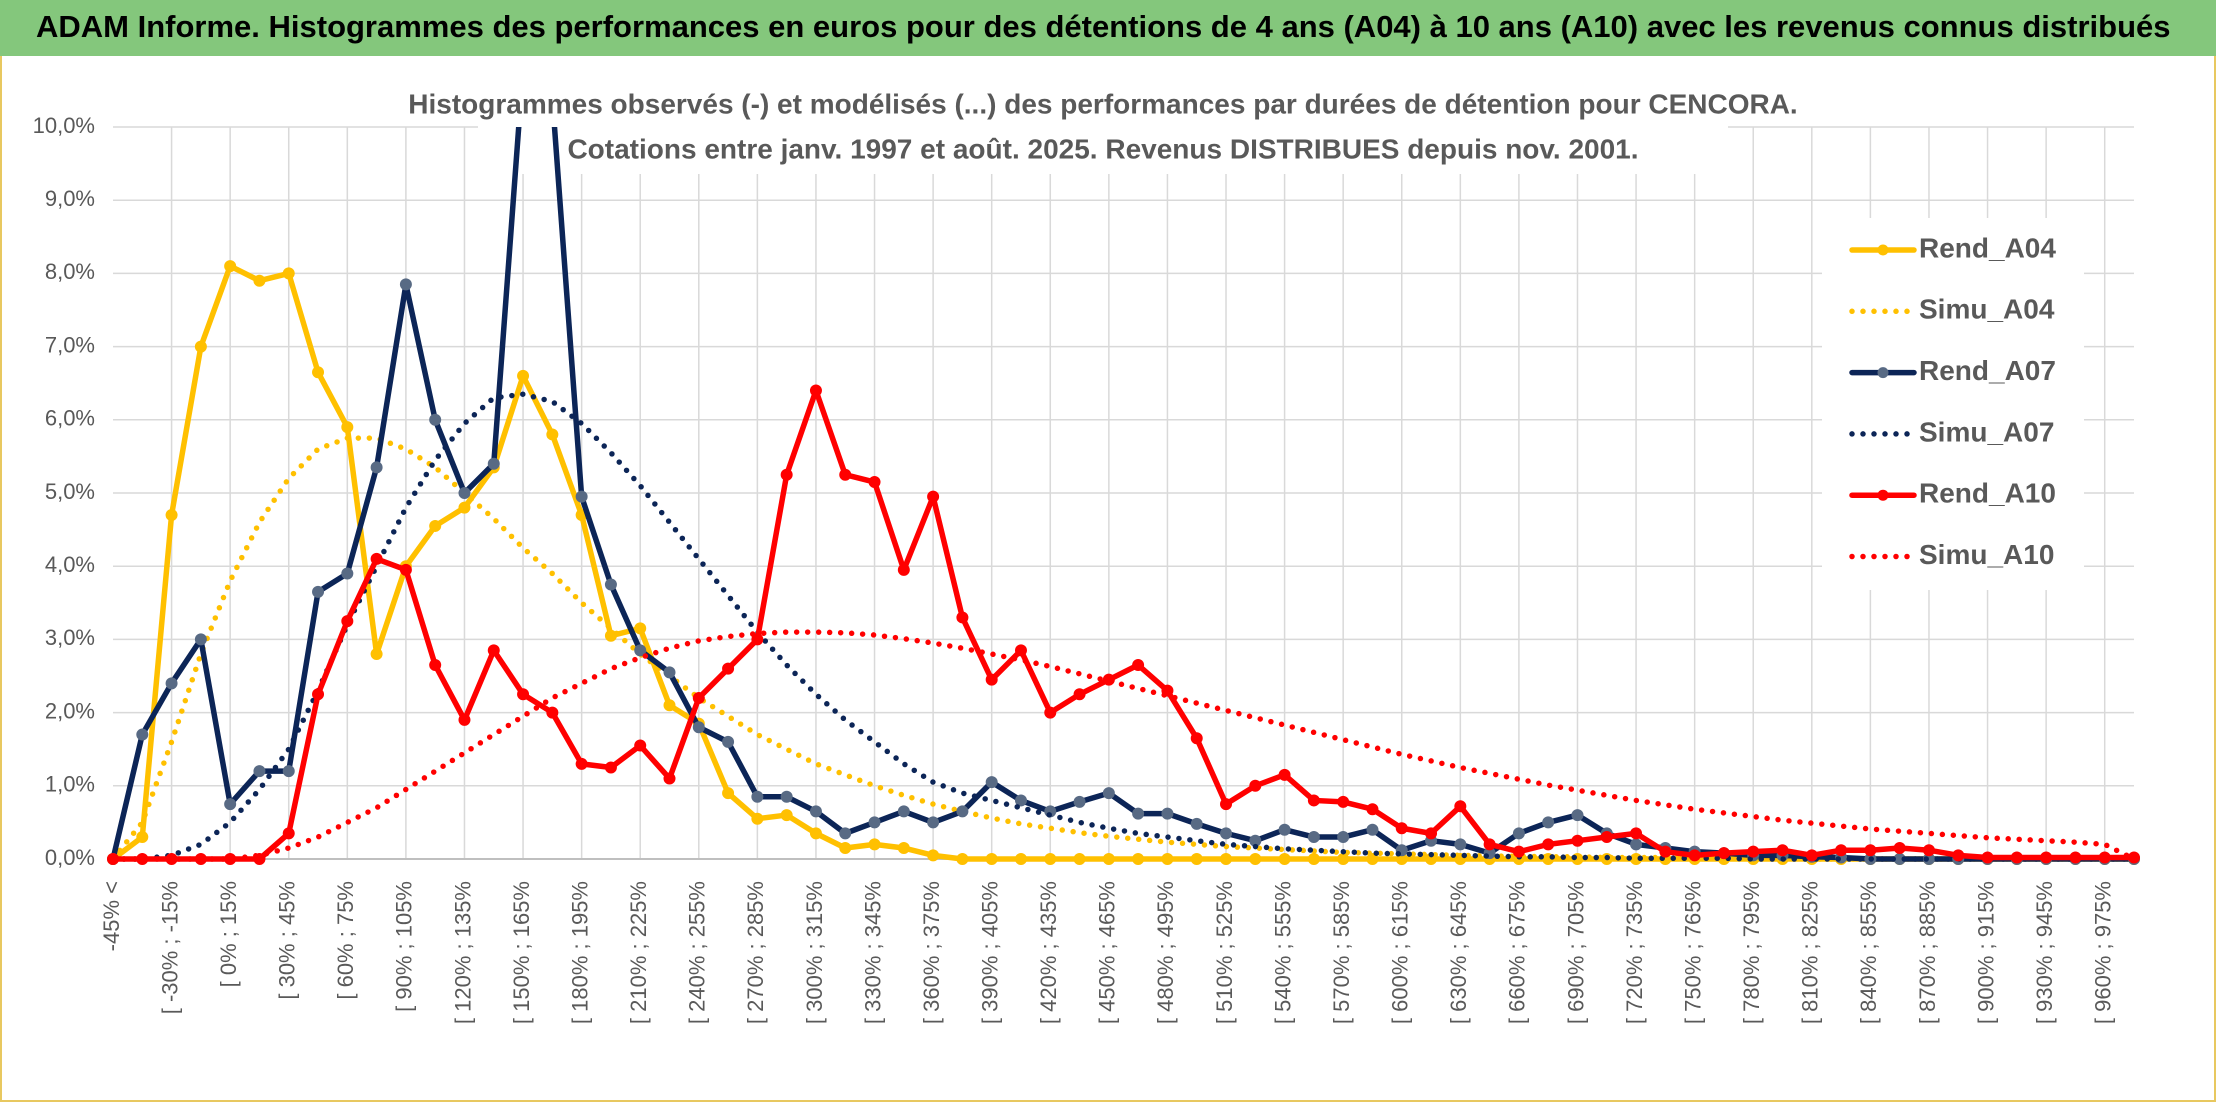 This screenshot has height=1102, width=2216. What do you see at coordinates (2103, 952) in the screenshot?
I see `x-tick-label: [ 960% ; 975%` at bounding box center [2103, 952].